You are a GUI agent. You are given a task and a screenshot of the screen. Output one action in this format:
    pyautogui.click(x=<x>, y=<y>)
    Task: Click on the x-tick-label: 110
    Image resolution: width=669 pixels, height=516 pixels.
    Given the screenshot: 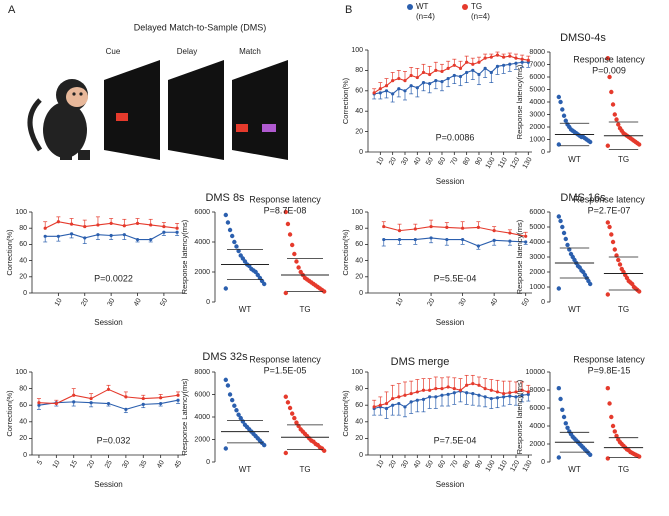 What is the action you would take?
    pyautogui.click(x=503, y=162)
    